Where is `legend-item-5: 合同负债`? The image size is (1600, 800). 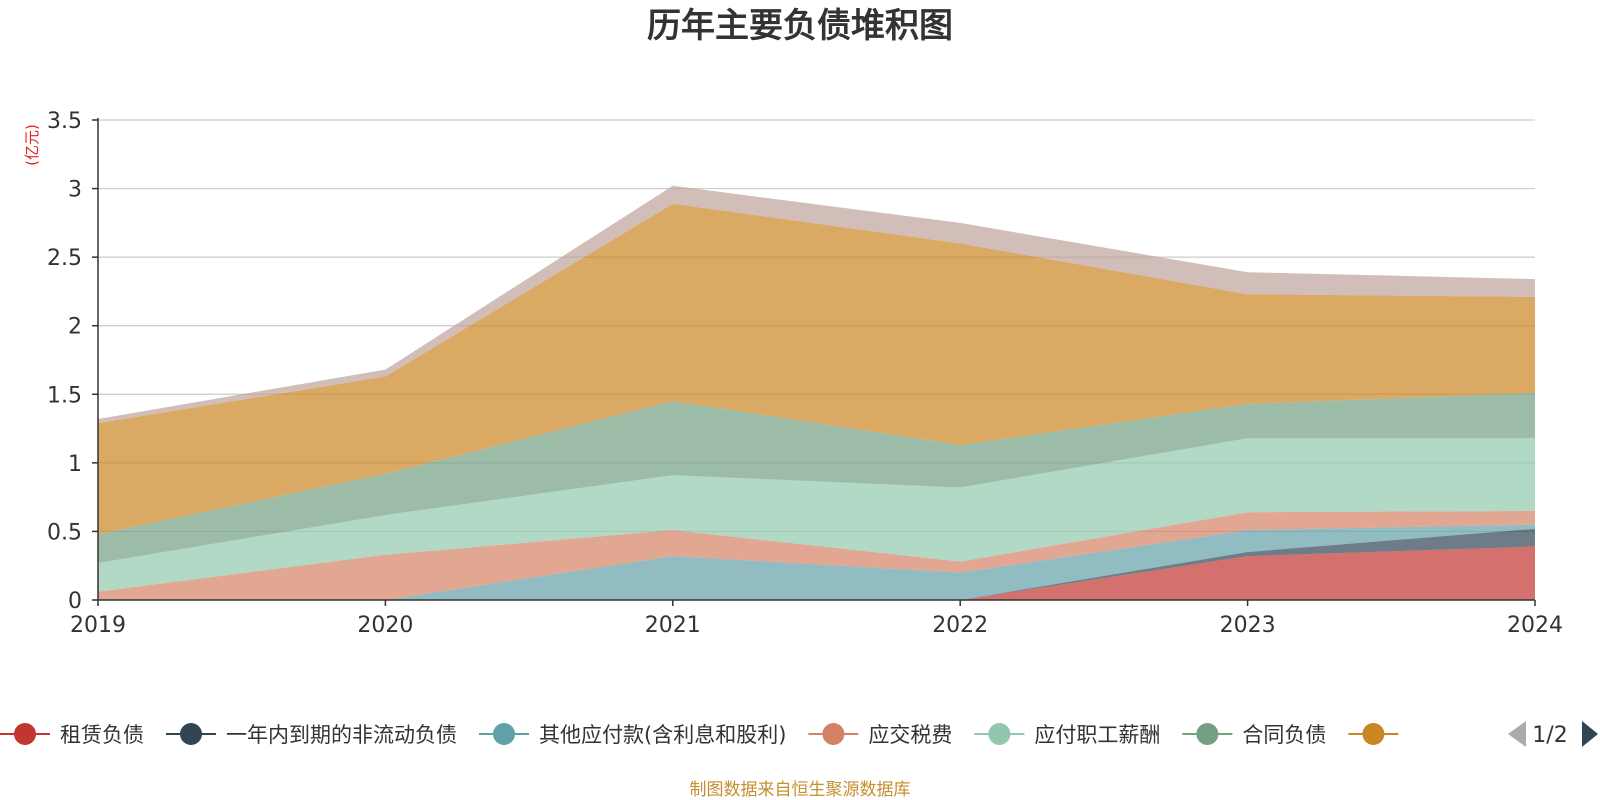 legend-item-5: 合同负债 is located at coordinates (1254, 735).